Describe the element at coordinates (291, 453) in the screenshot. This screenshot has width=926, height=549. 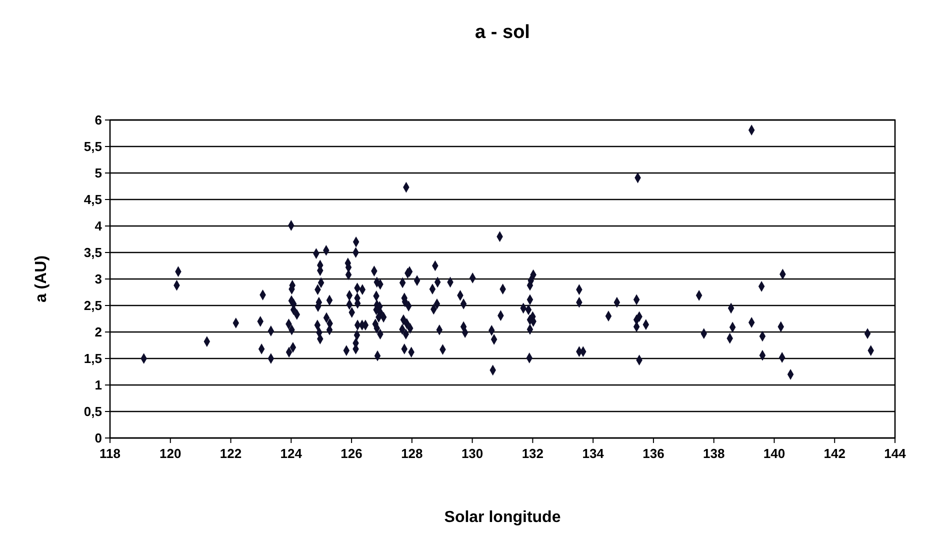
I see `x-tick-label: 124` at that location.